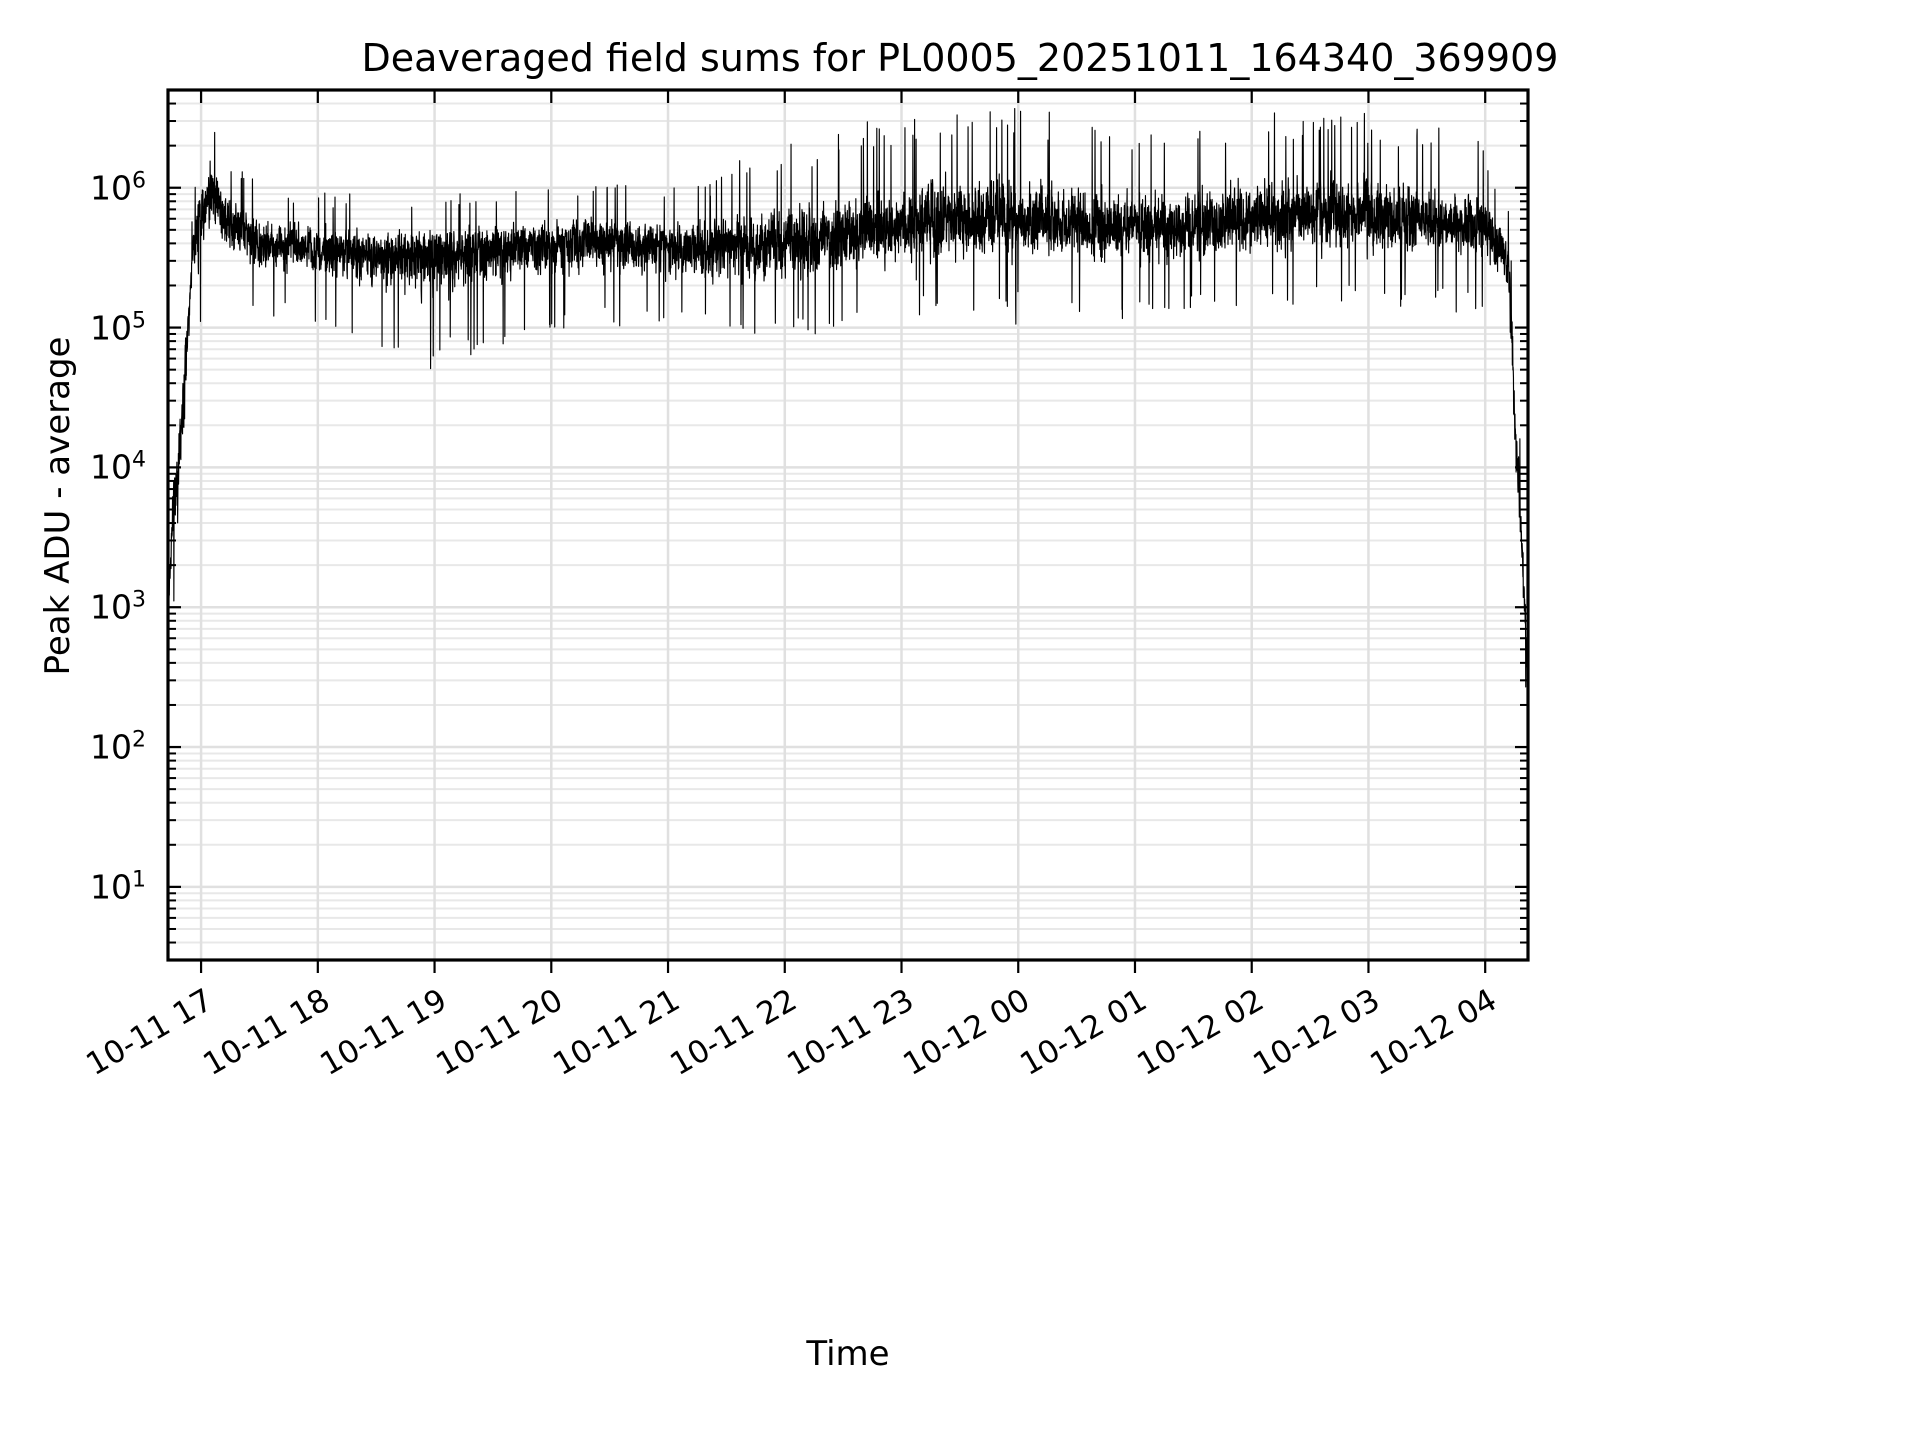 The image size is (1920, 1440). I want to click on y-tick-label-5: 101, so click(118, 887).